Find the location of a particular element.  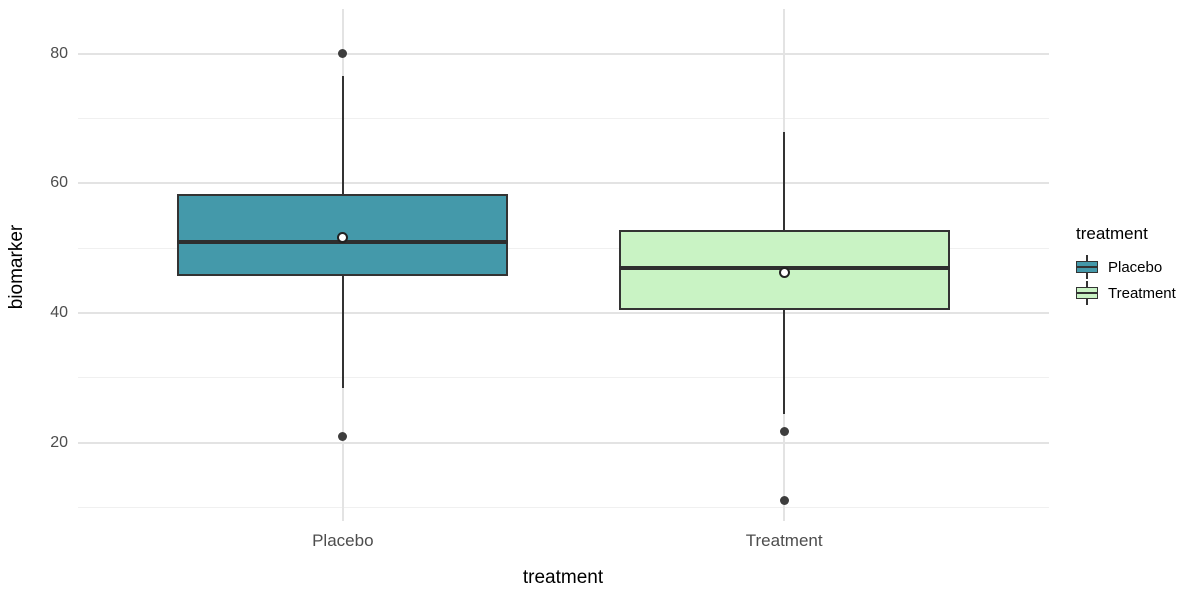

legend-entry-treatment: Treatment is located at coordinates (1136, 293).